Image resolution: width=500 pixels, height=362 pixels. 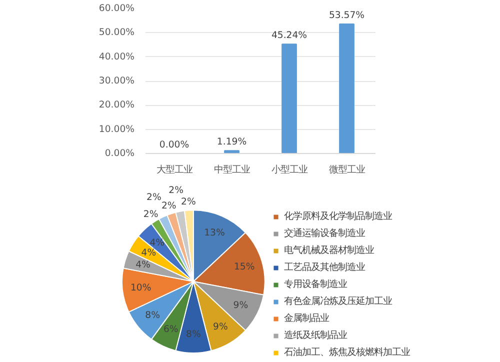 What do you see at coordinates (289, 36) in the screenshot?
I see `data-label: 45.24%` at bounding box center [289, 36].